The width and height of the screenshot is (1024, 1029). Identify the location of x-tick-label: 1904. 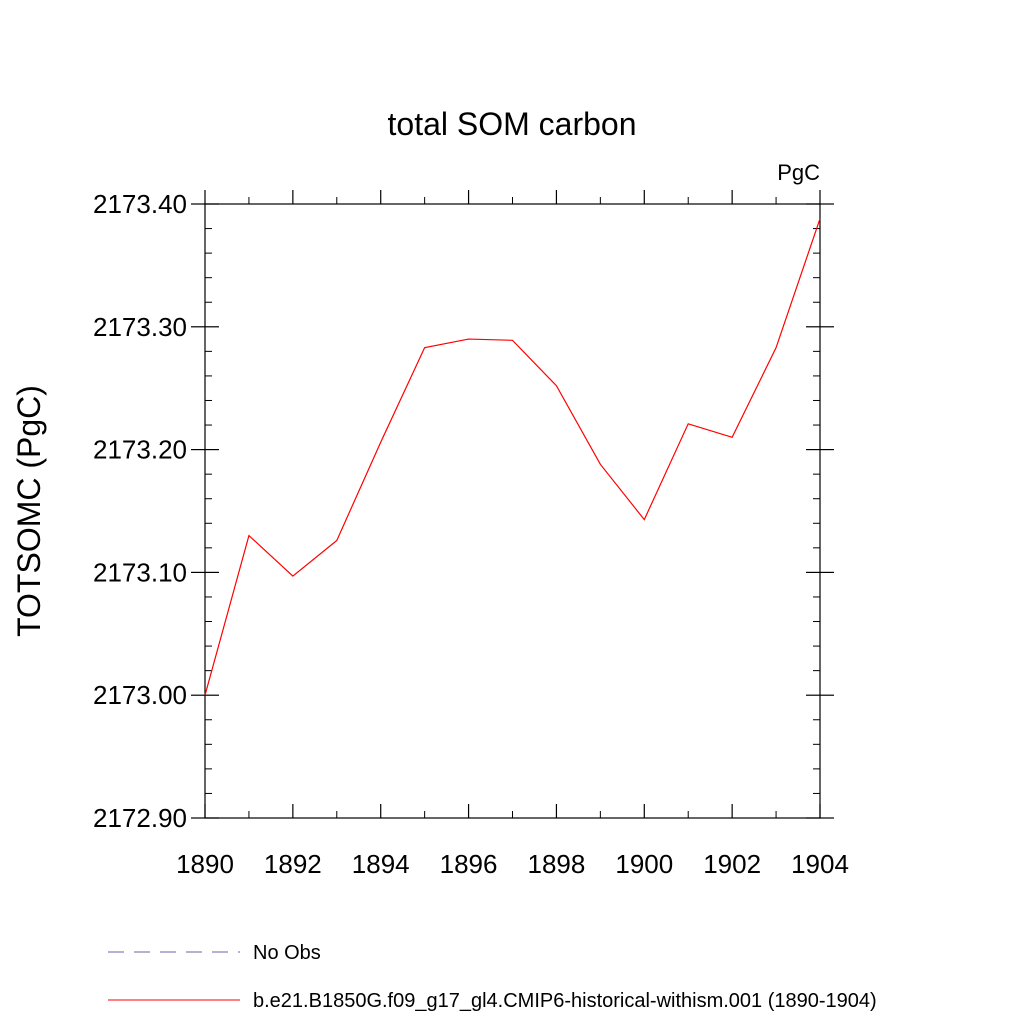
(820, 864).